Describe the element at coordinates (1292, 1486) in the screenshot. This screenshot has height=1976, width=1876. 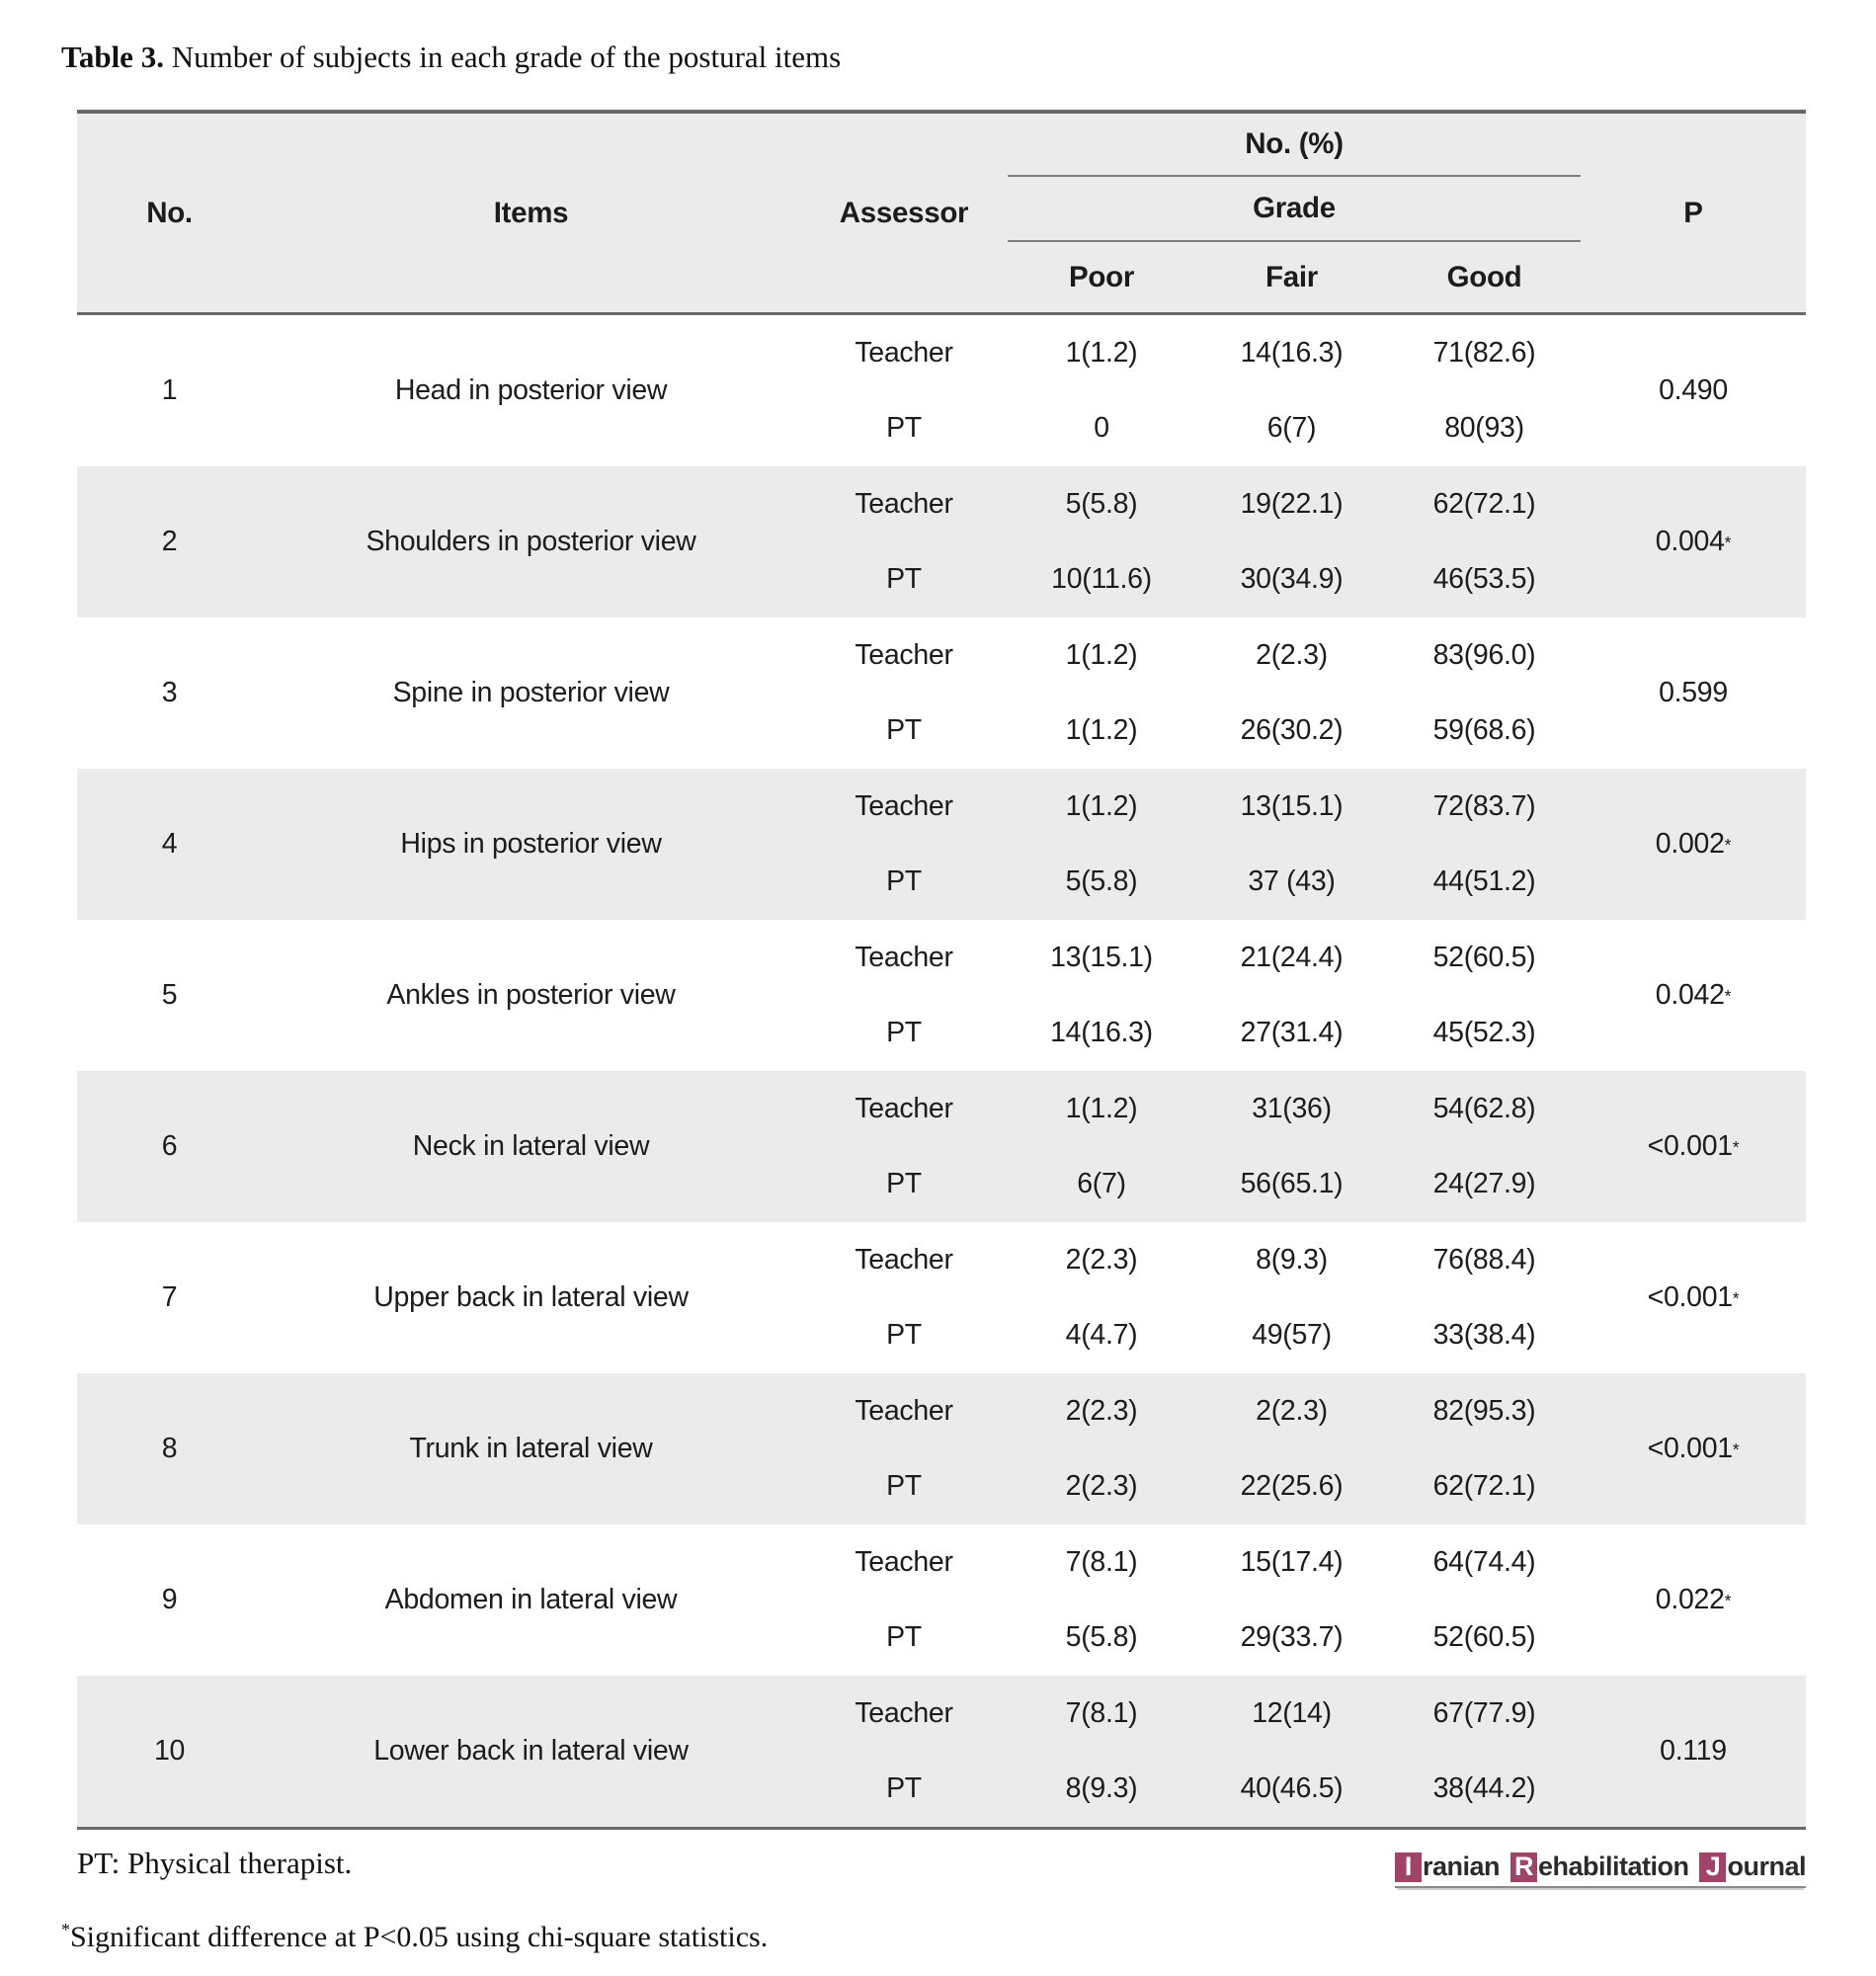
I see `pt-value: 22(25.6)` at that location.